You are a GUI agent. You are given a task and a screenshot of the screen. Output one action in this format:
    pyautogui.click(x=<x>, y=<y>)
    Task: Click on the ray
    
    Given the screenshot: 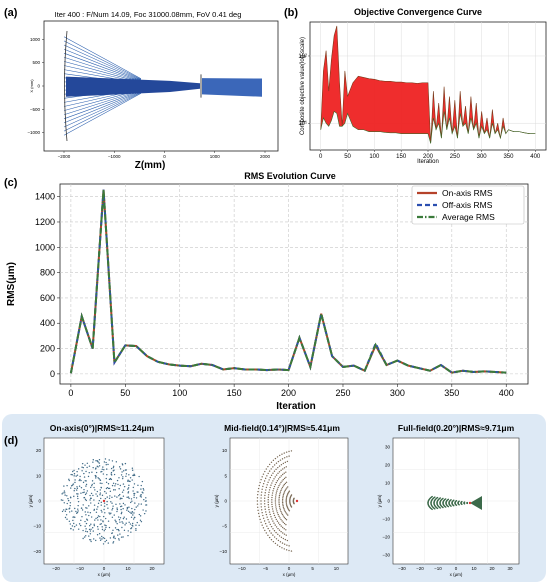 What is the action you would take?
    pyautogui.click(x=102, y=67)
    